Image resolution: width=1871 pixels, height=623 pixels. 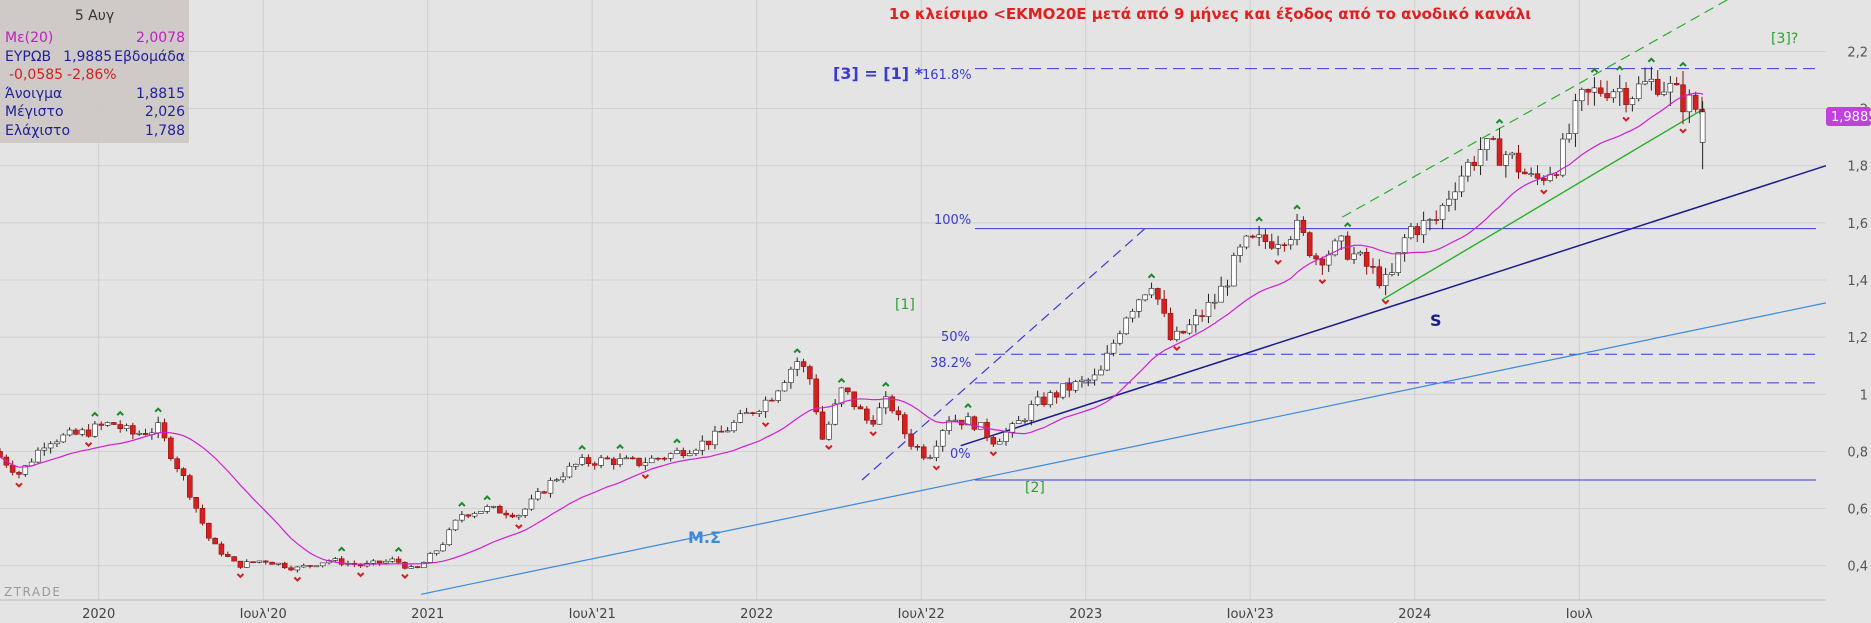 What do you see at coordinates (1857, 52) in the screenshot?
I see `y-tick-label: 2,2` at bounding box center [1857, 52].